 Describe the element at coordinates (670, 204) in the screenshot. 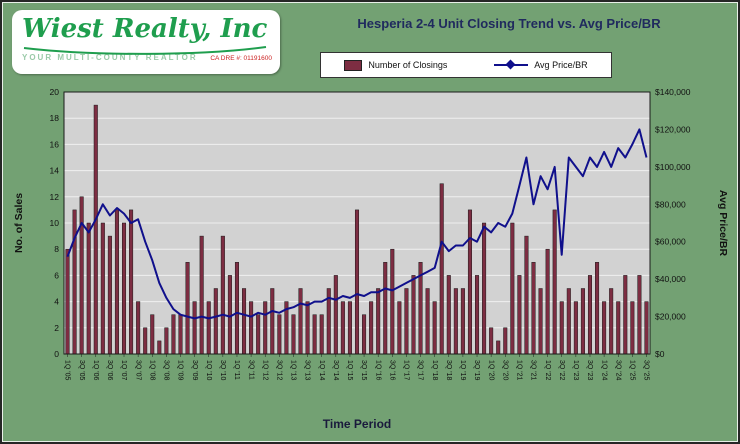

I see `svg-text: $80,000` at that location.